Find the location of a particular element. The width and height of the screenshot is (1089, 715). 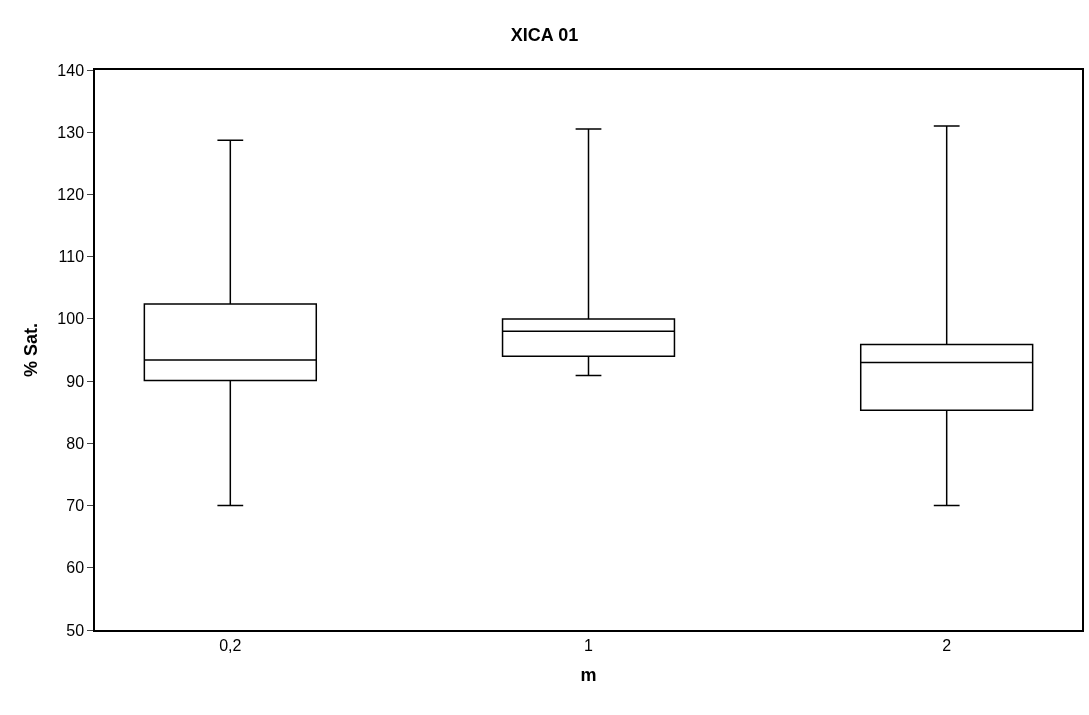

y-tick-label: 130 is located at coordinates (71, 132).